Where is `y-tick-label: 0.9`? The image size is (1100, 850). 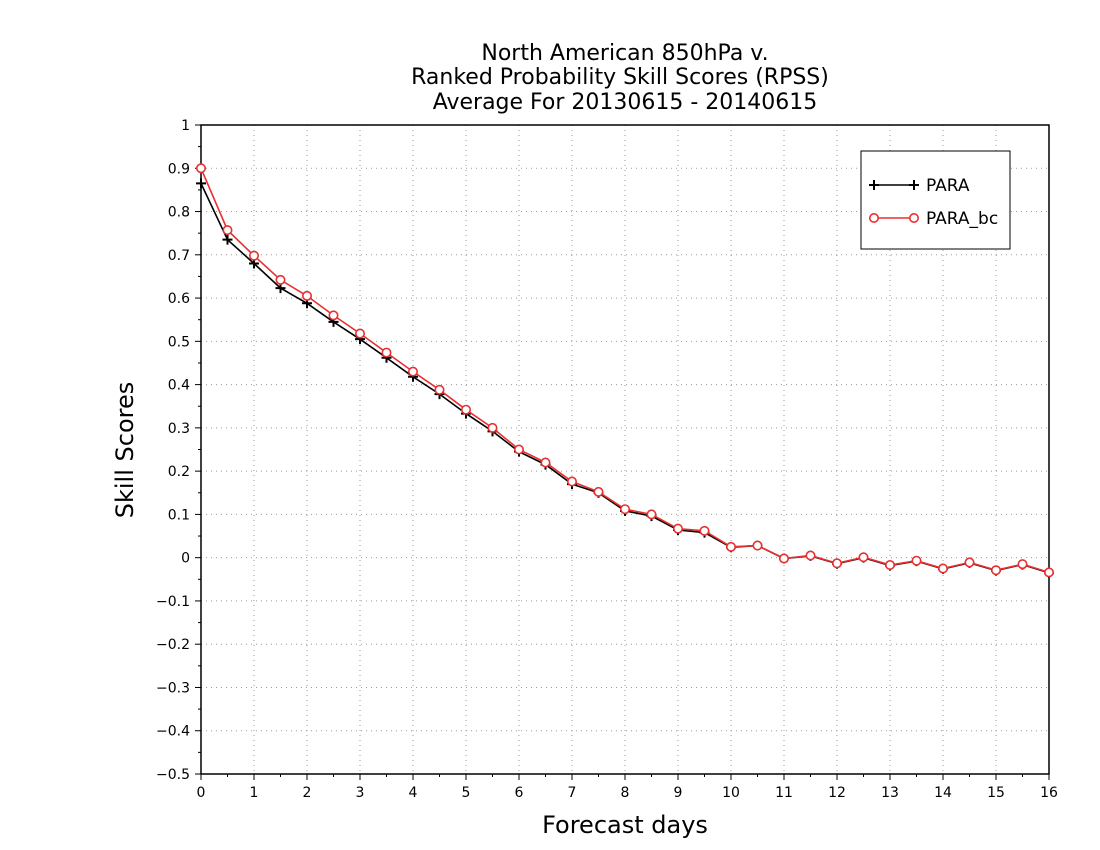
y-tick-label: 0.9 is located at coordinates (179, 169).